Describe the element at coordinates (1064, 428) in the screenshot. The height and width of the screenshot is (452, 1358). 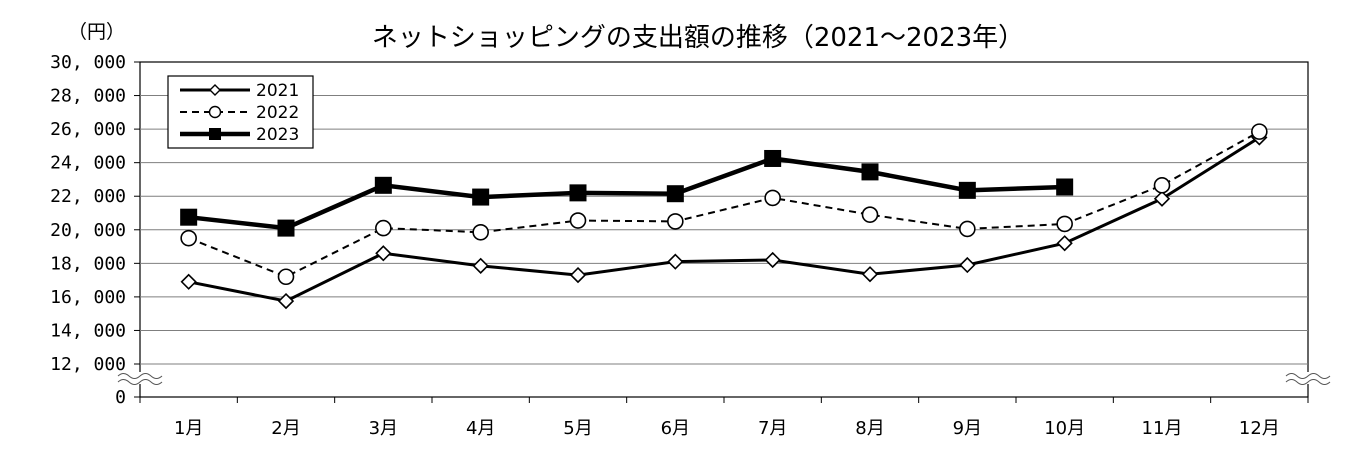
I see `x-tick-label: 10月` at that location.